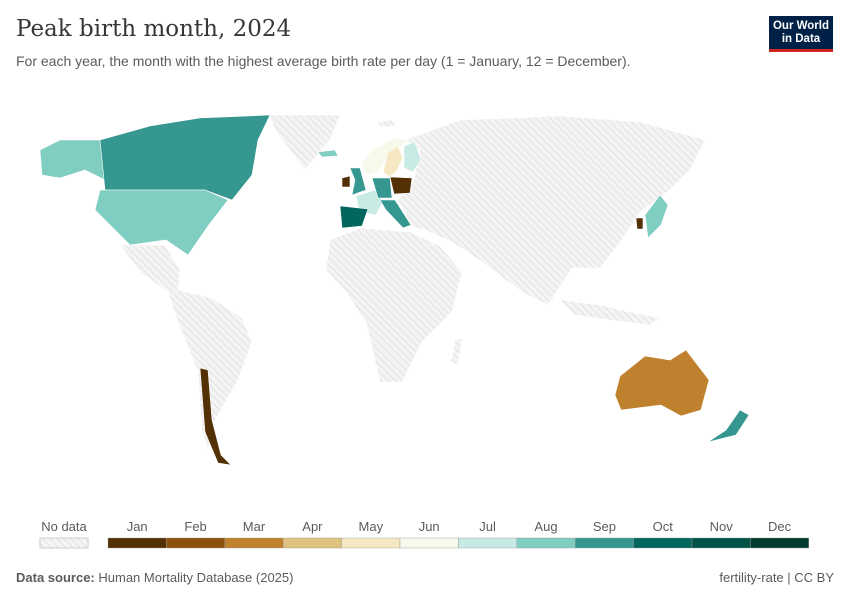  I want to click on legend-swatch-dec, so click(780, 543).